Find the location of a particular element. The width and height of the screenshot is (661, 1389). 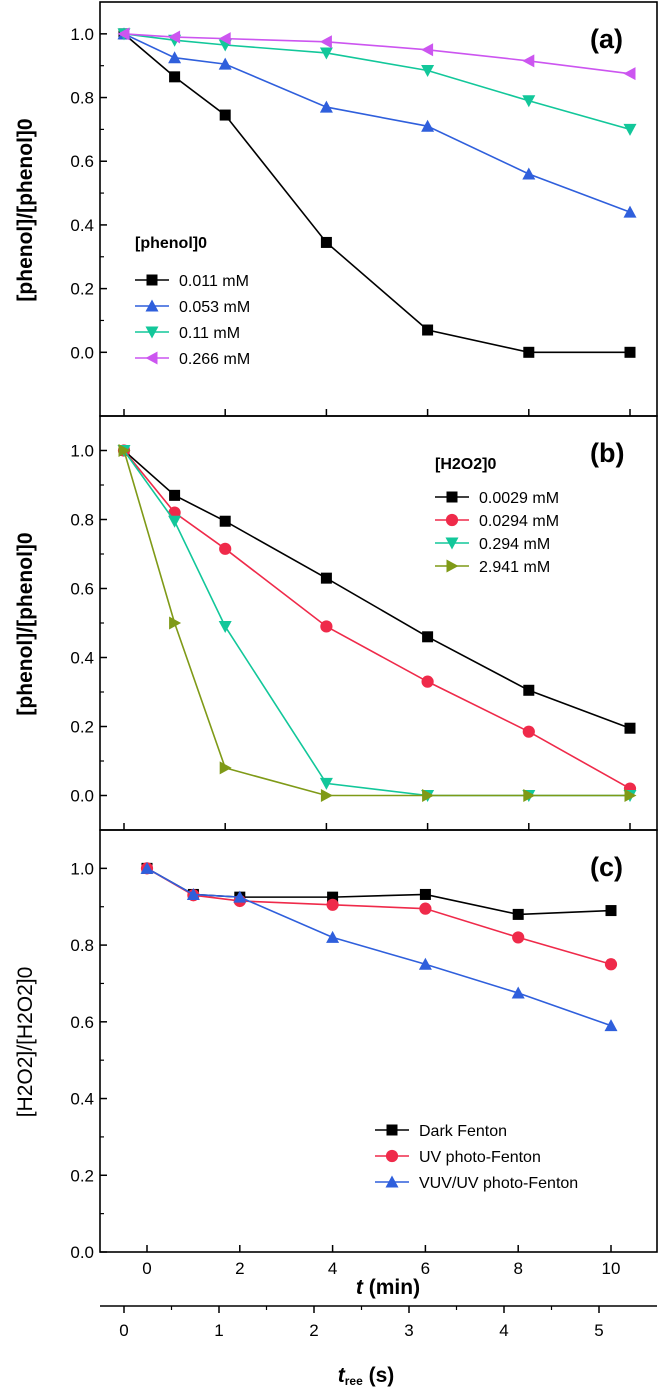

time-tick-label: 4 is located at coordinates (332, 1268).